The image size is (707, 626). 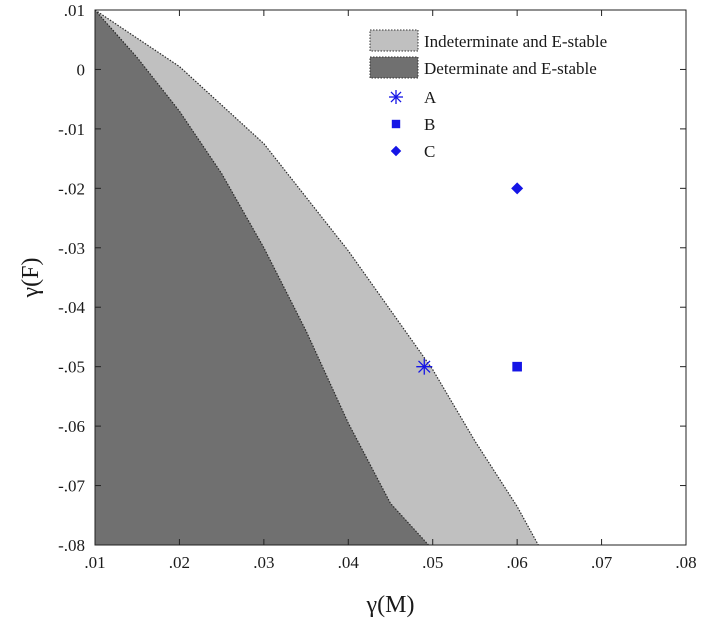 I want to click on y-axis-label: γ(F), so click(x=31, y=278).